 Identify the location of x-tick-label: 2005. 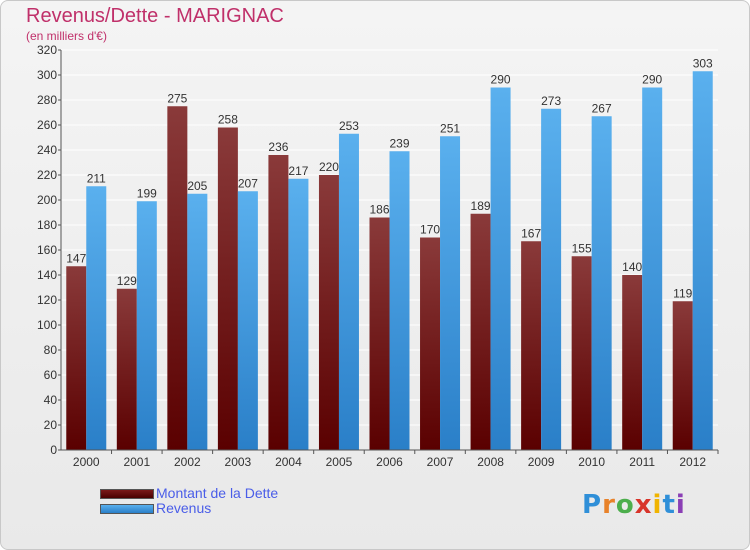
(339, 462).